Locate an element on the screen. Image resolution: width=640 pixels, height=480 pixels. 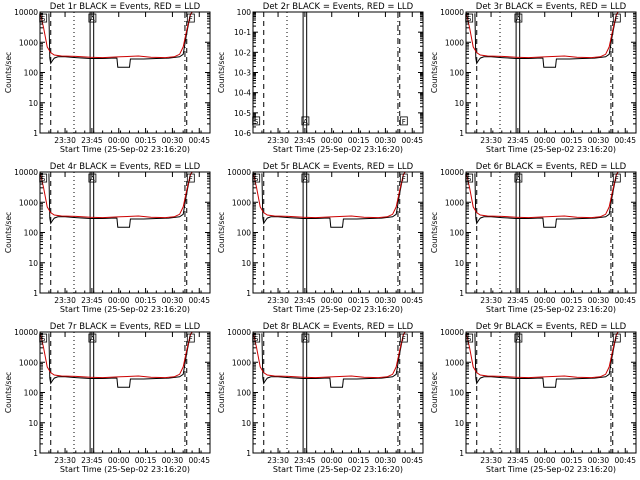
panel-title: Det 8r BLACK = Events, RED = LLD is located at coordinates (338, 327).